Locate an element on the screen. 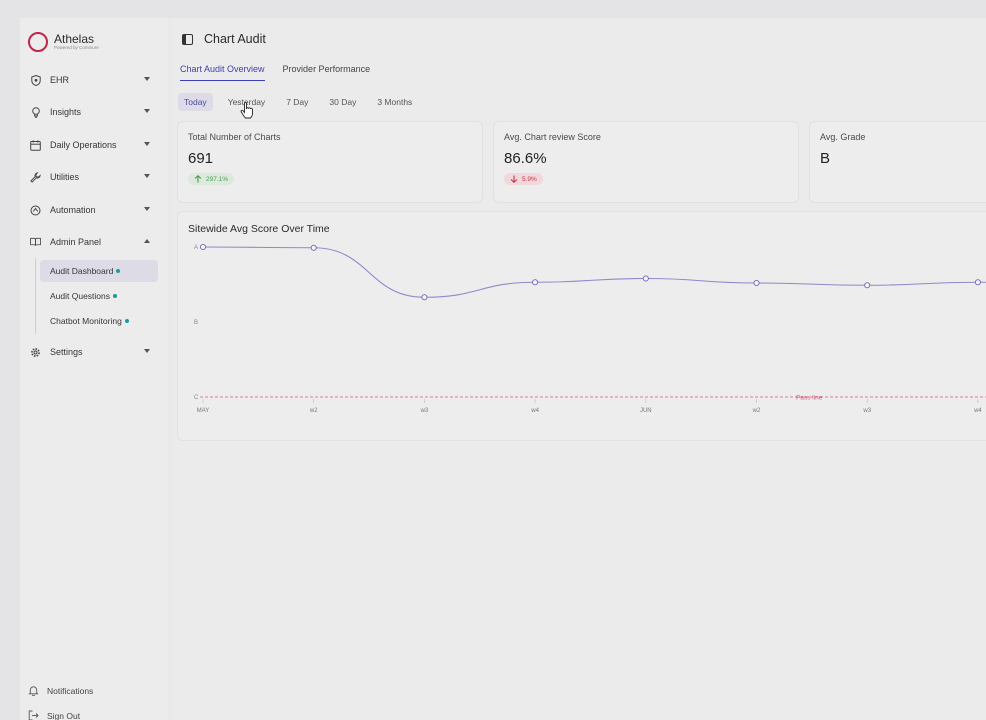  trend-badge-up: 297.1% is located at coordinates (211, 179).